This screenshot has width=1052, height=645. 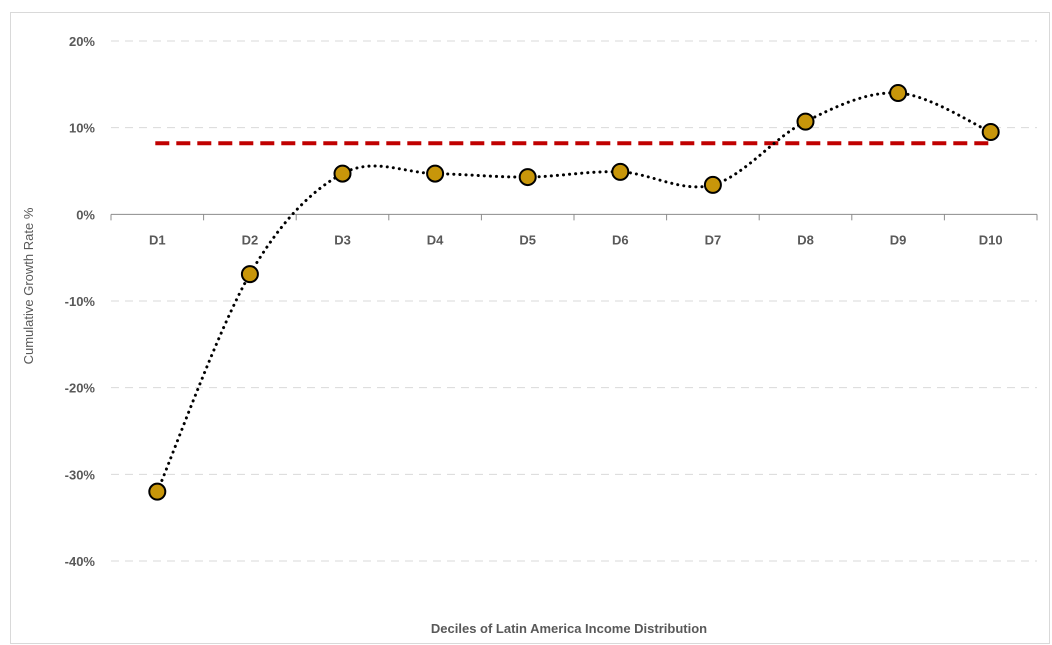 What do you see at coordinates (991, 239) in the screenshot?
I see `x-tick-label: D10` at bounding box center [991, 239].